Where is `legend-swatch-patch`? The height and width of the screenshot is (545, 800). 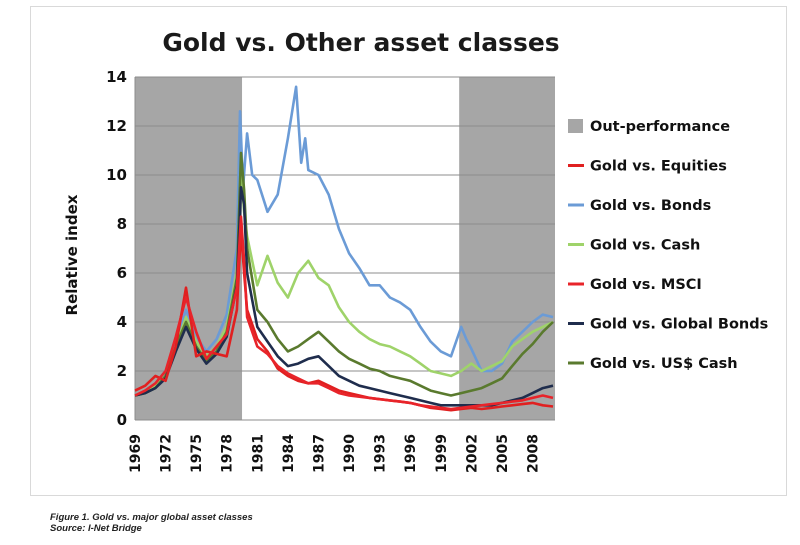 legend-swatch-patch is located at coordinates (575, 126).